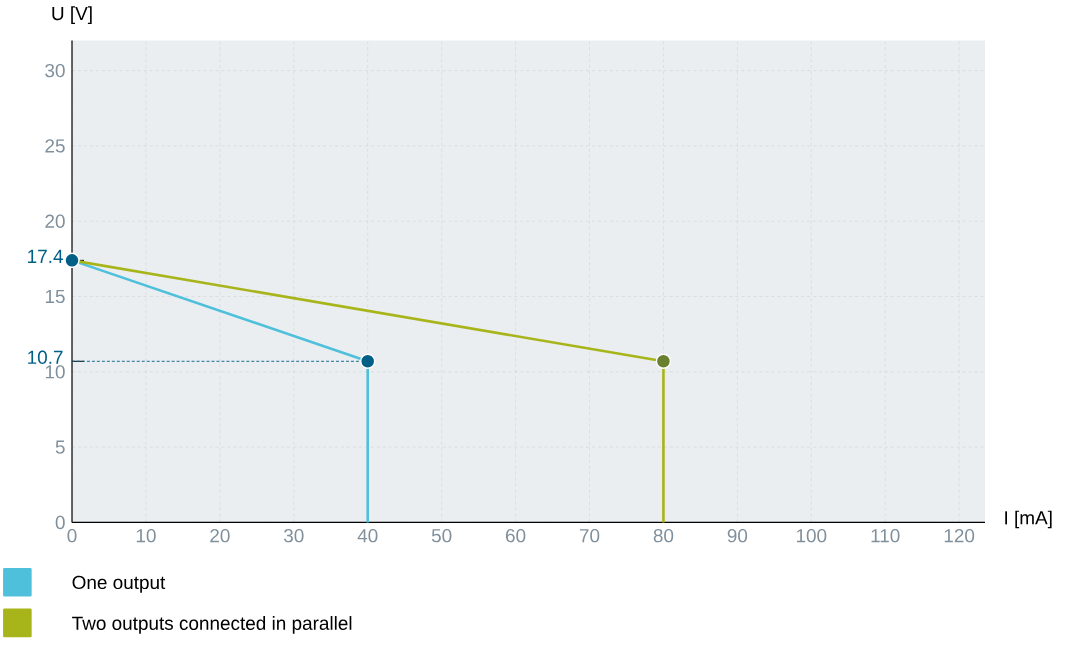 This screenshot has height=661, width=1068. Describe the element at coordinates (959, 535) in the screenshot. I see `x-tick-label: 120` at that location.